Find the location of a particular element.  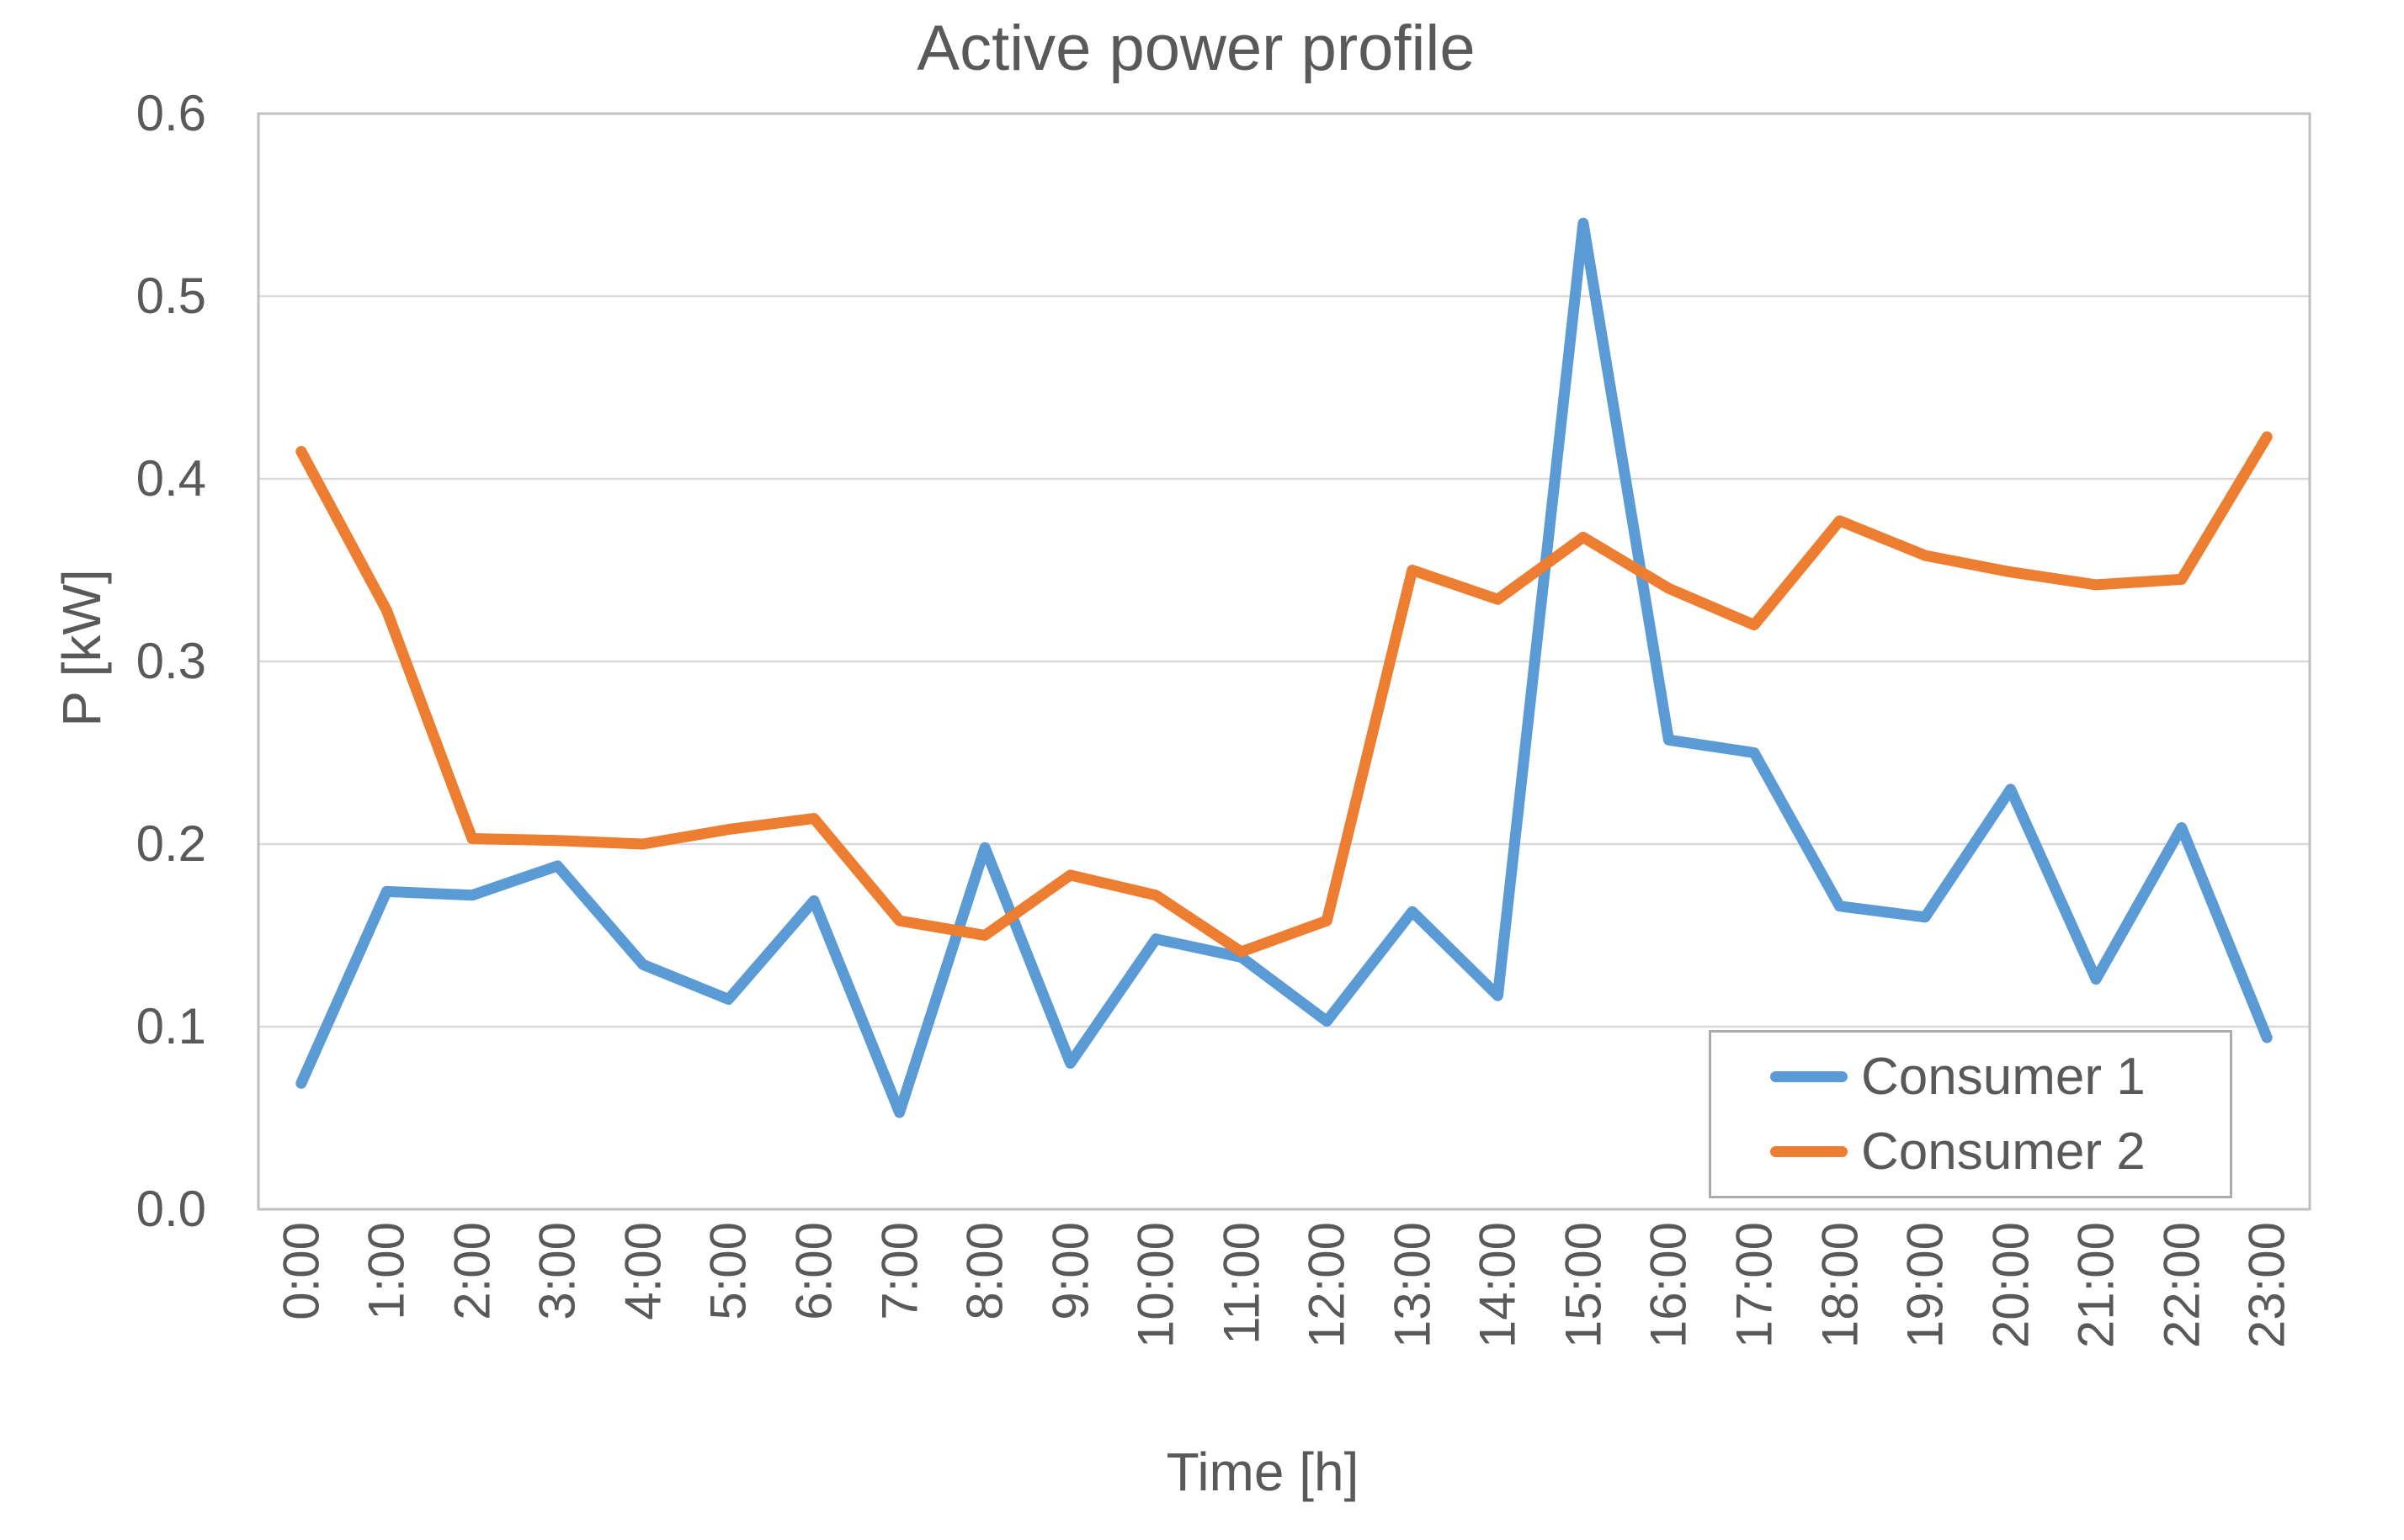

consumer-1-line-swatch is located at coordinates (1809, 1077).